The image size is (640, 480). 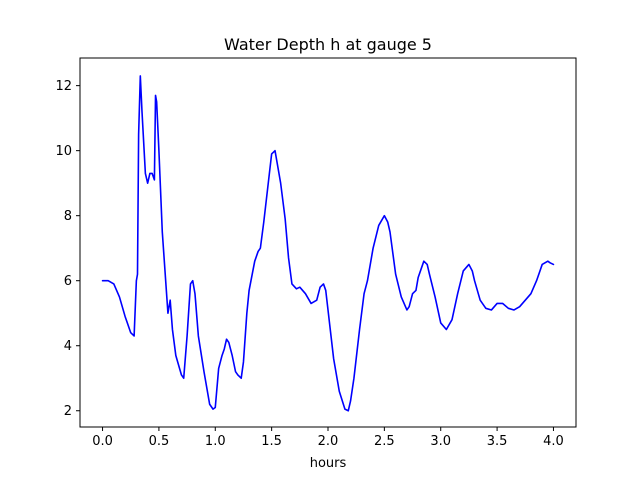 What do you see at coordinates (440, 441) in the screenshot?
I see `x-tick-label: 3.0` at bounding box center [440, 441].